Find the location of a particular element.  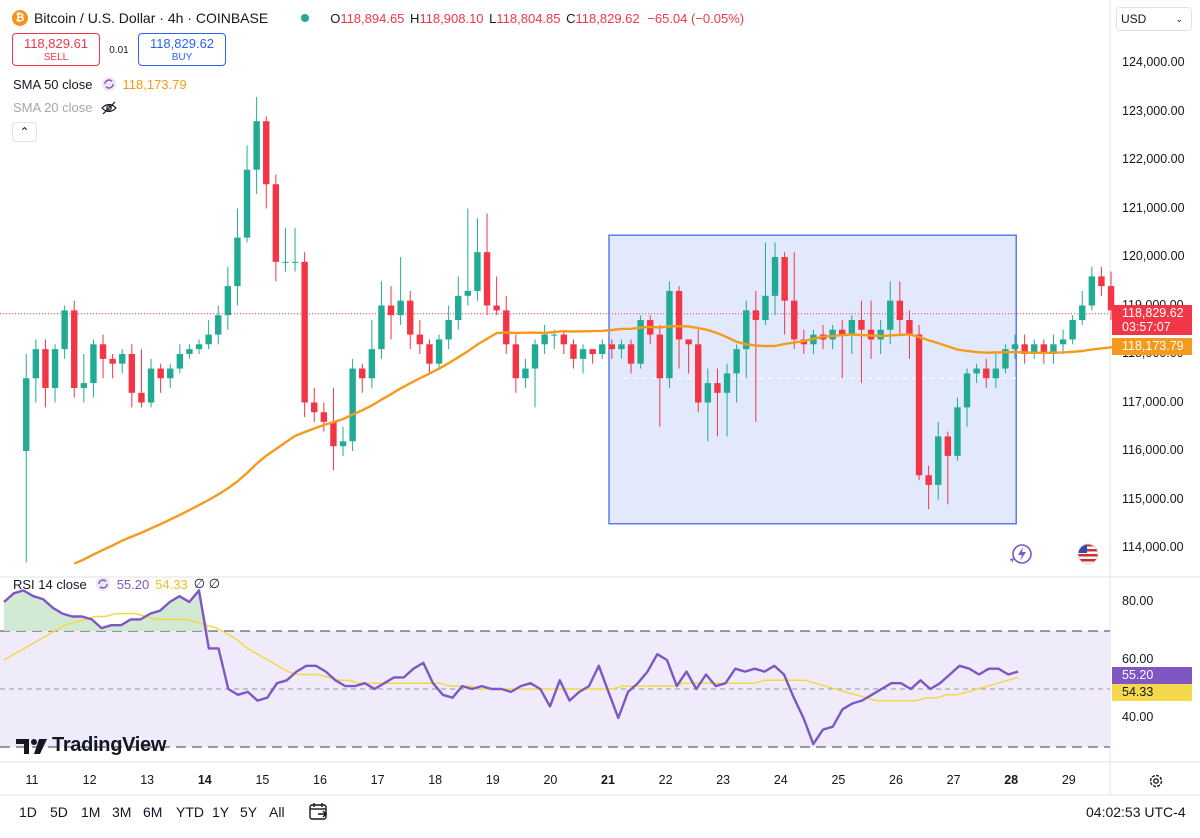

price-axis-tick: 117,000.00 is located at coordinates (1153, 401).